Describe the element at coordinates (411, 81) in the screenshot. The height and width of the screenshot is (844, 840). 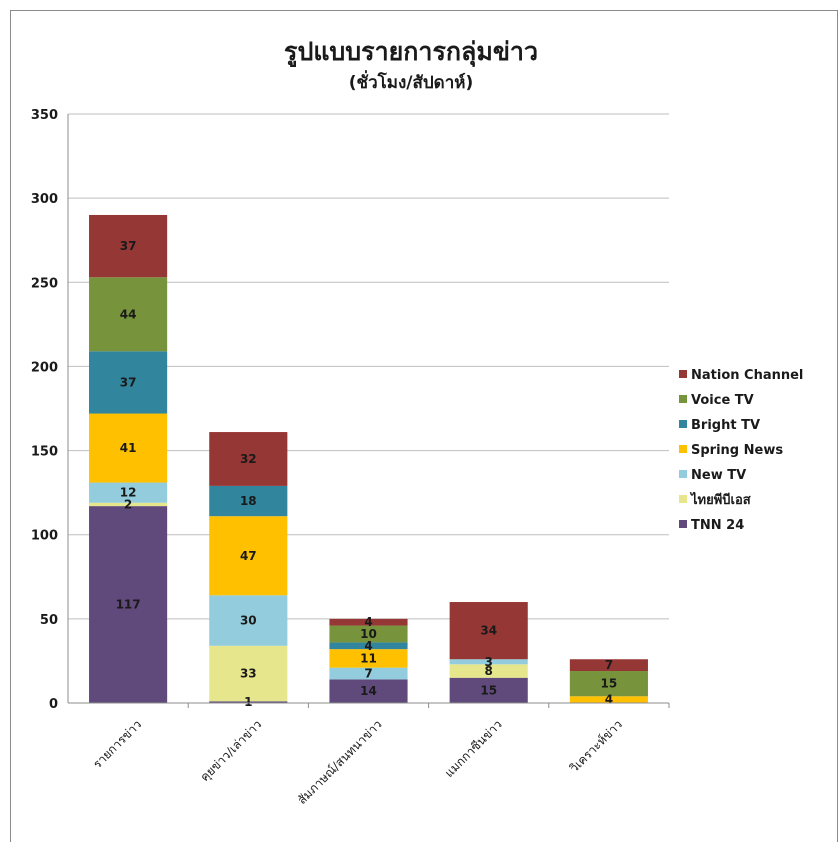
I see `chart-subtitle: (ชั่วโมง/สัปดาห์)` at that location.